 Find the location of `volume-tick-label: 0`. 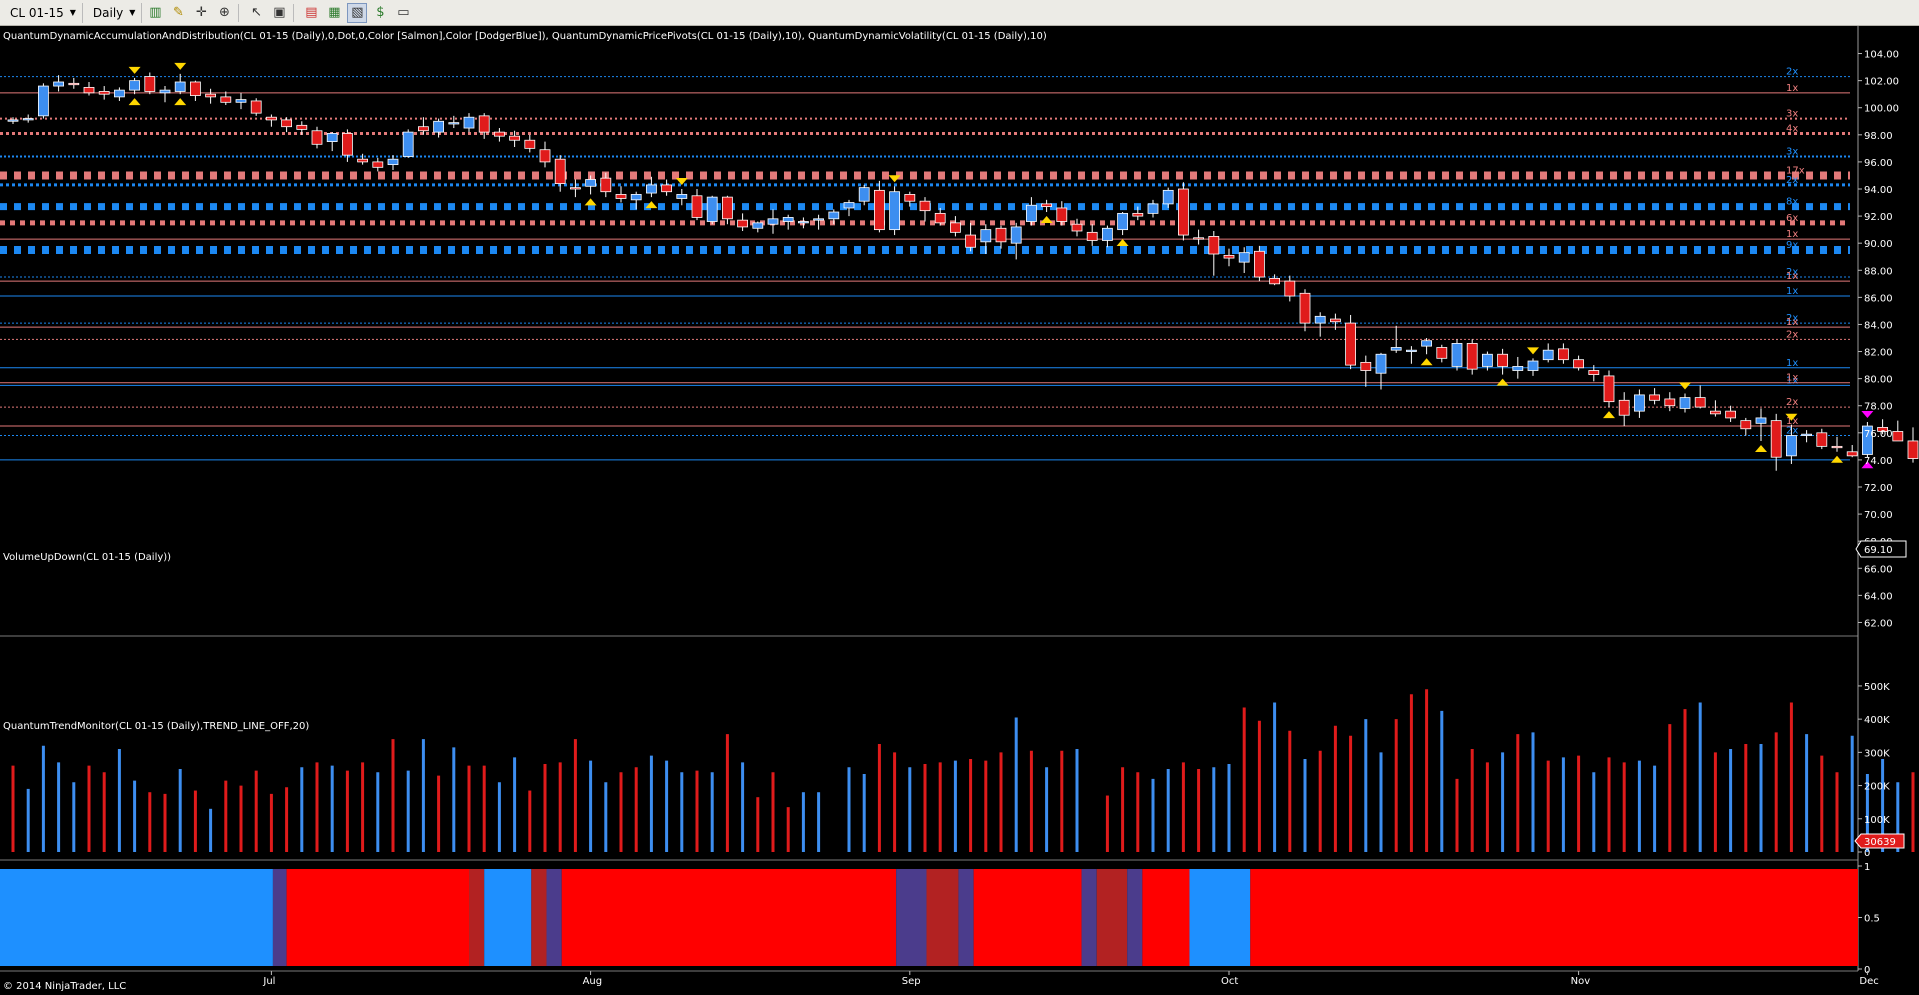

volume-tick-label: 0 is located at coordinates (1867, 853).